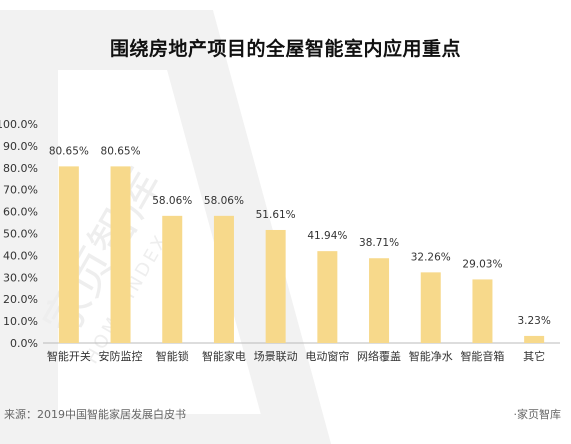  Describe the element at coordinates (20, 212) in the screenshot. I see `y-tick-label: 60.0%` at that location.